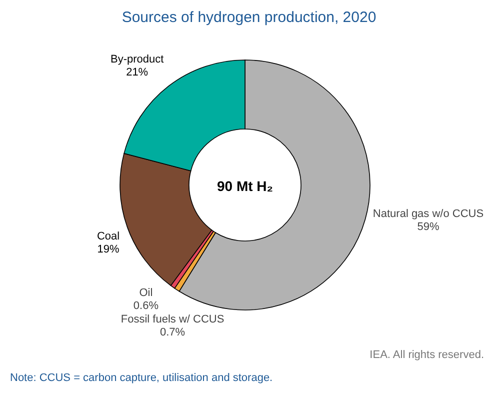  Describe the element at coordinates (108, 249) in the screenshot. I see `data-label: 19%` at that location.